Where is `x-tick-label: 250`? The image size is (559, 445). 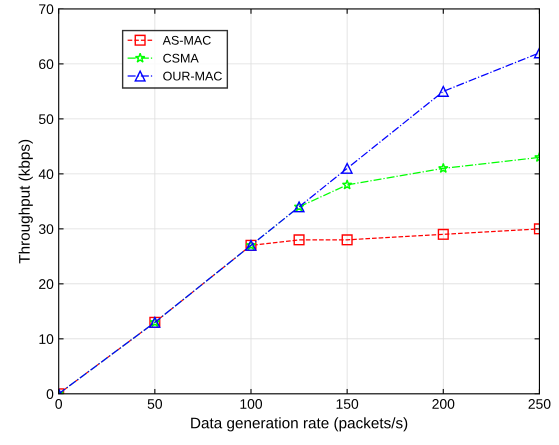 x-tick-label: 250 is located at coordinates (539, 404).